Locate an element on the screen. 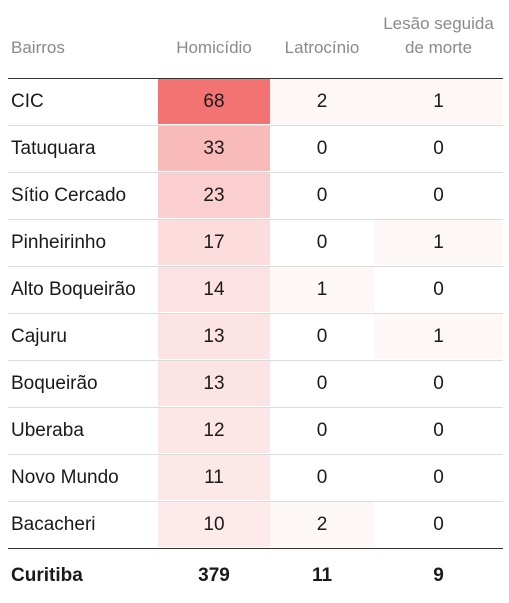 The image size is (509, 603). header-latrocinio: Latrocínio is located at coordinates (322, 47).